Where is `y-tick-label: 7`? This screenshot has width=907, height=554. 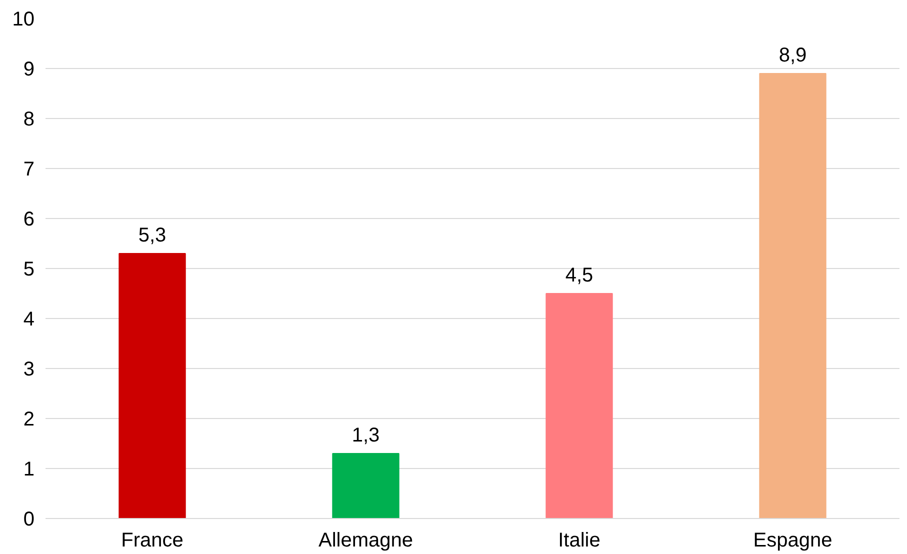
y-tick-label: 7 is located at coordinates (28, 169).